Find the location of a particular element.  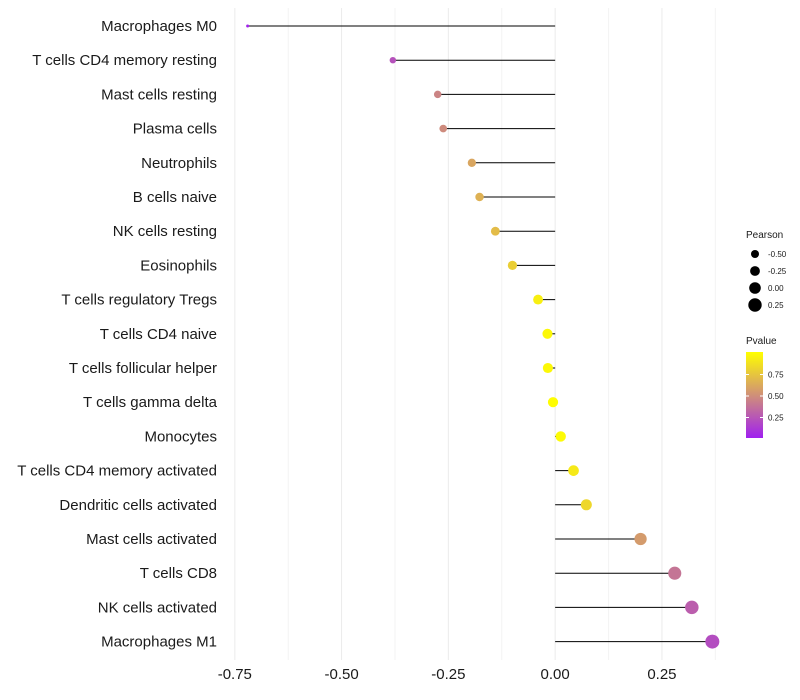

y-category-label: T cells regulatory Tregs is located at coordinates (139, 300).